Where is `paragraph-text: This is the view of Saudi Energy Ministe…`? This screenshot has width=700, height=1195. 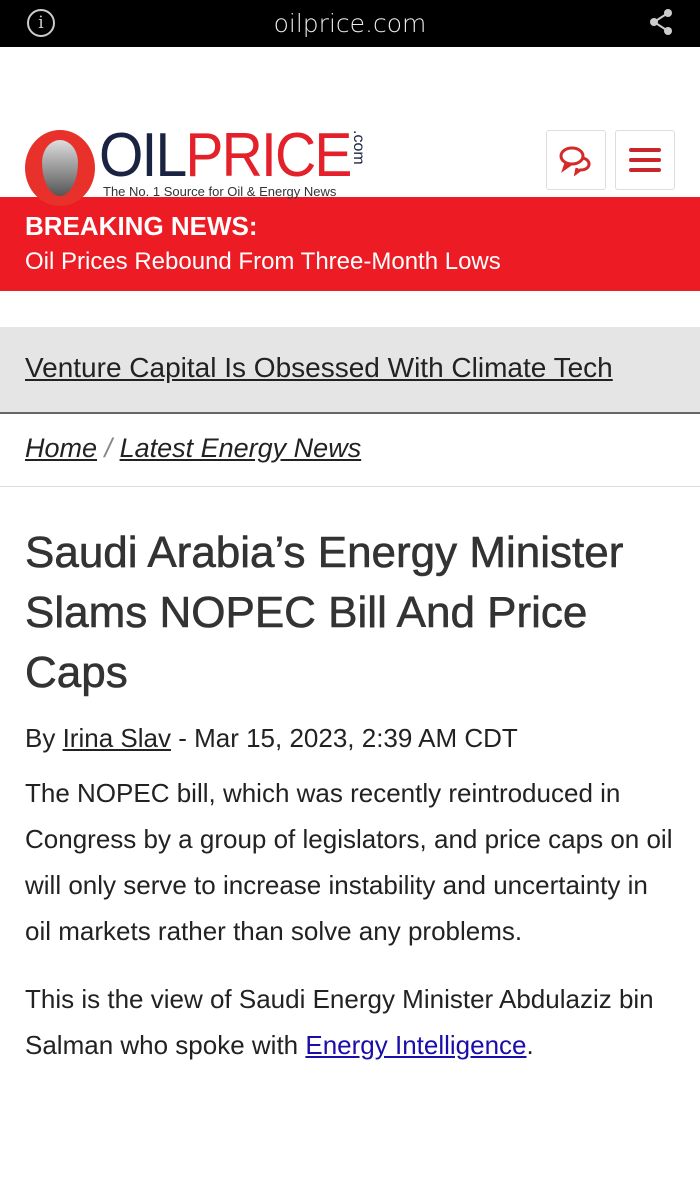
paragraph-text: This is the view of Saudi Energy Ministe… is located at coordinates (339, 1022).